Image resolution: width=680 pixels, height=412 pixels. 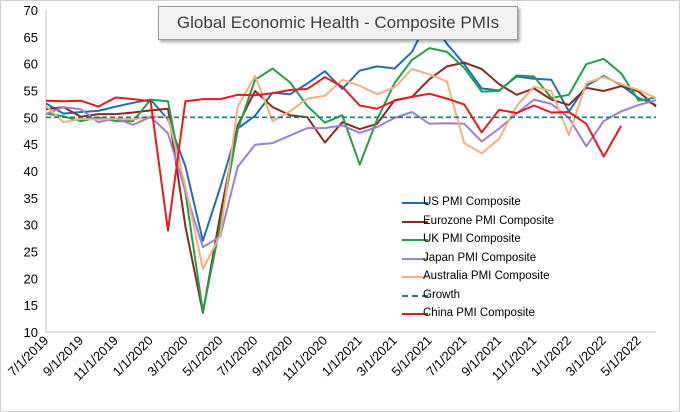 I want to click on y-tick-label: 10, so click(x=31, y=332).